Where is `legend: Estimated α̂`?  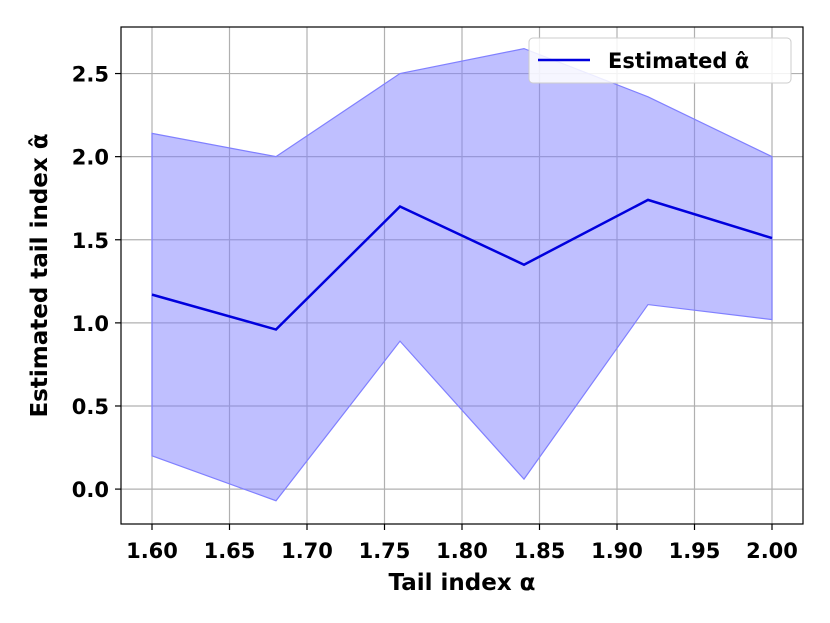 legend: Estimated α̂ is located at coordinates (660, 60).